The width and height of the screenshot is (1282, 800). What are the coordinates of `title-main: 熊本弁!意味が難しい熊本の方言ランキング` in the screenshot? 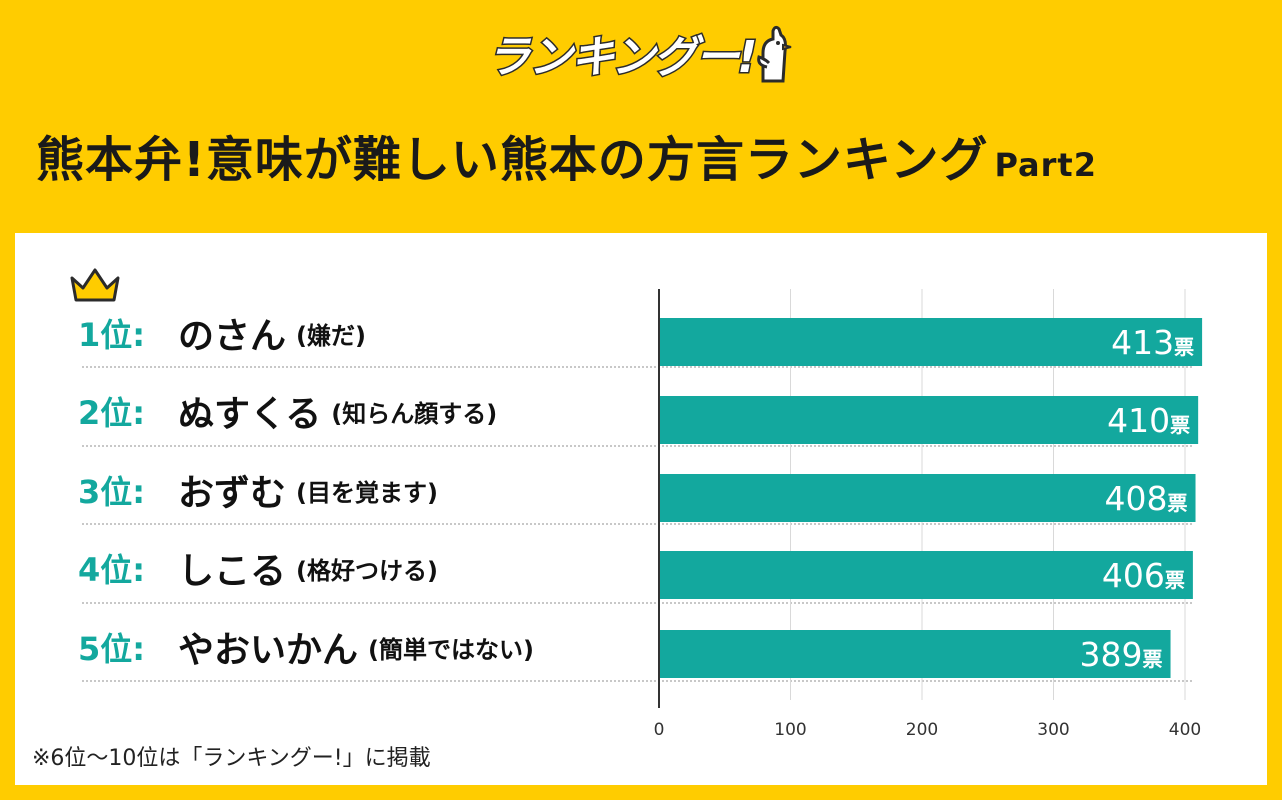 It's located at (512, 160).